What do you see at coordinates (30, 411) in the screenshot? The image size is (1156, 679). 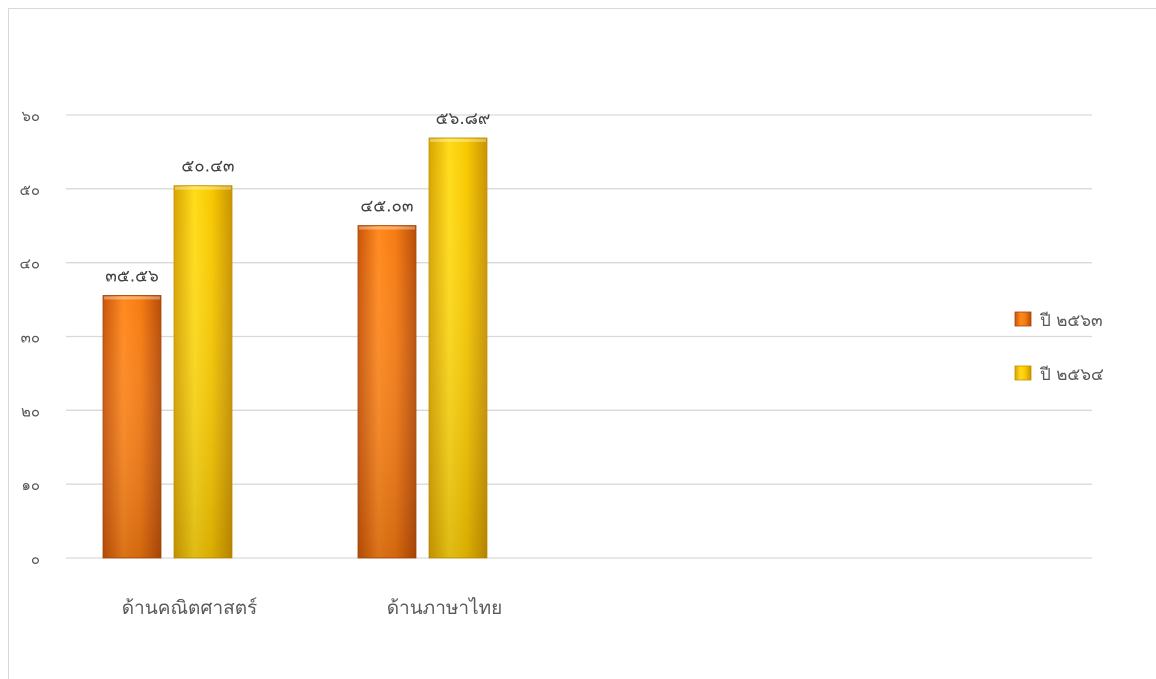 I see `y-tick-label: ๒๐` at bounding box center [30, 411].